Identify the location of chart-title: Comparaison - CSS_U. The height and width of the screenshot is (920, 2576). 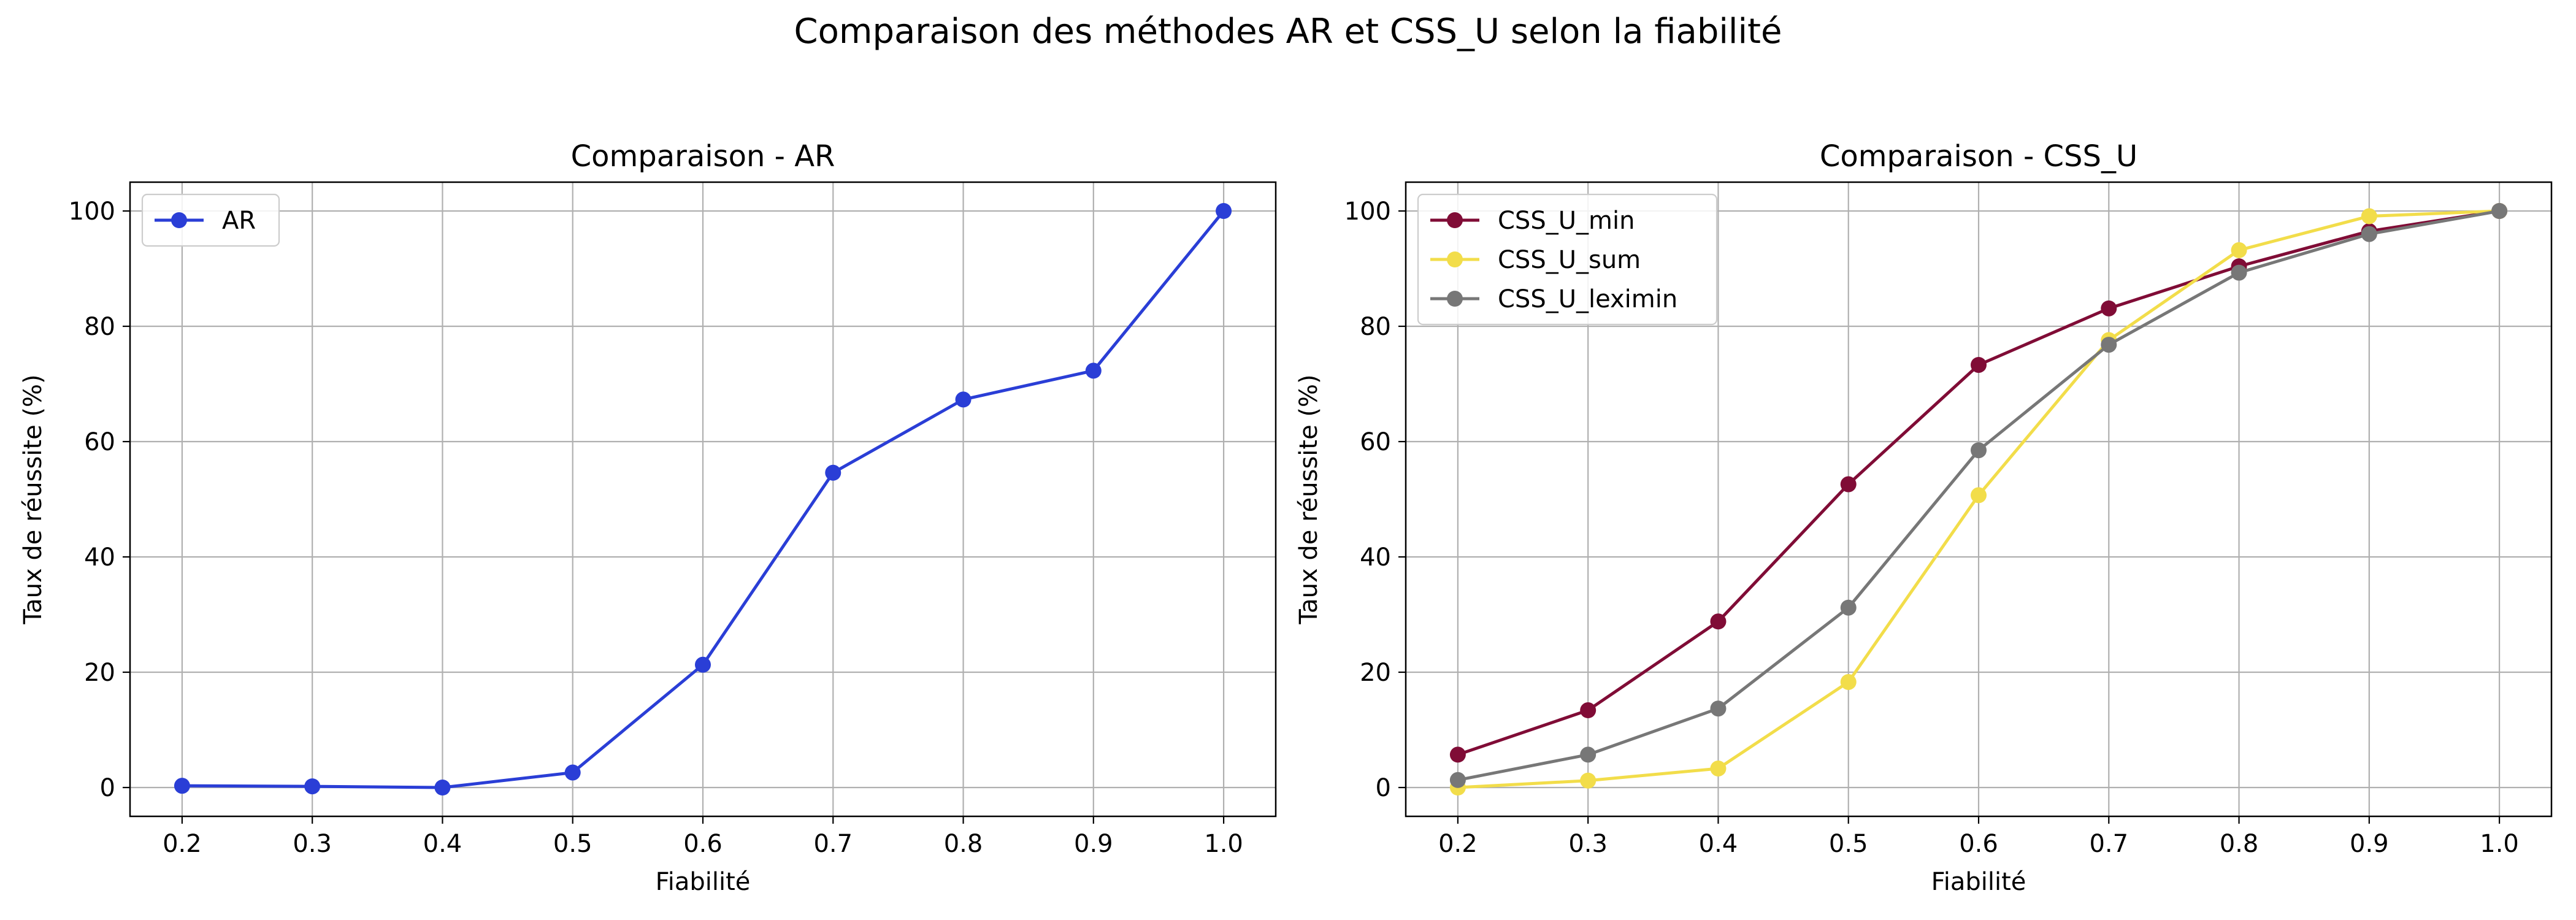
(1978, 156).